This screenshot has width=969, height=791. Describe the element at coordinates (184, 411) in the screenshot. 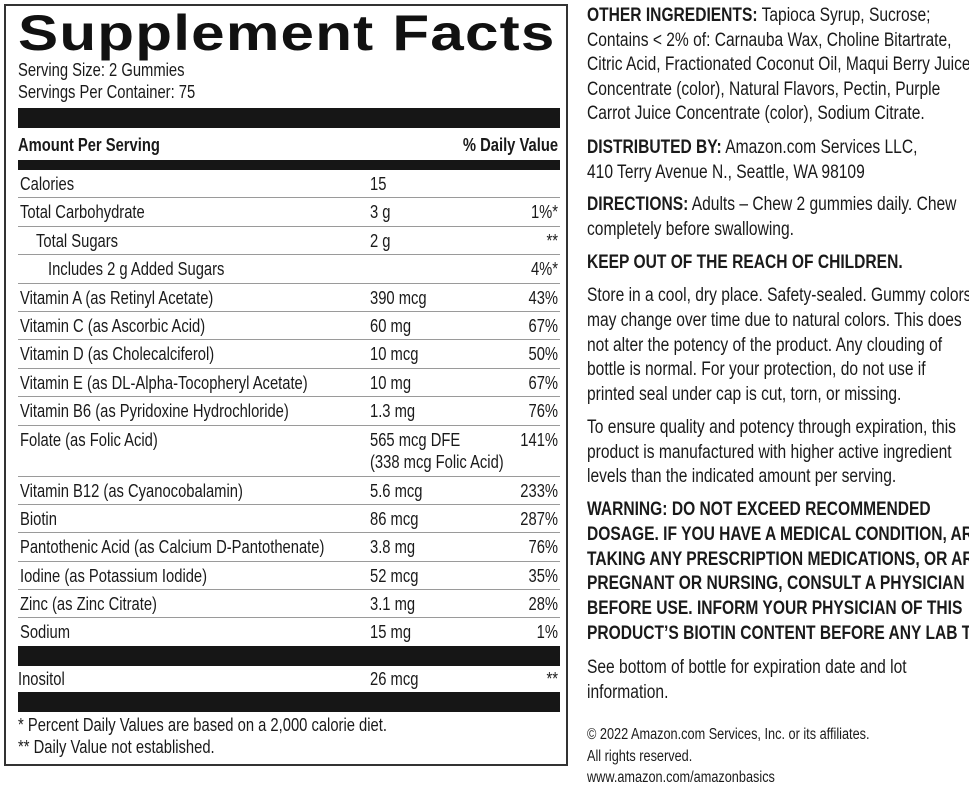

I see `nutrient-cell: Vitamin B6 (as Pyridoxine Hydrochloride)` at that location.